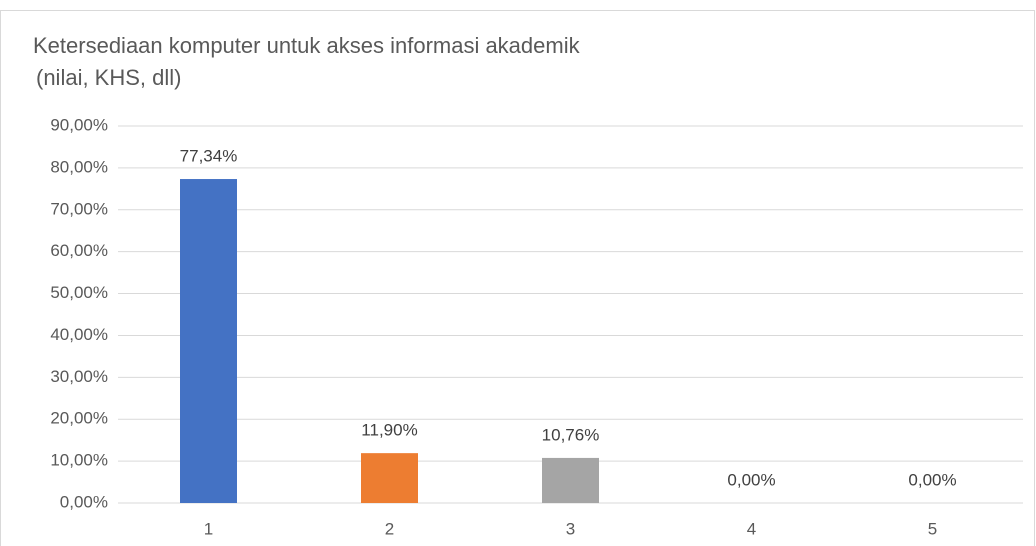 The width and height of the screenshot is (1036, 546). What do you see at coordinates (571, 434) in the screenshot?
I see `data-label: 10,76%` at bounding box center [571, 434].